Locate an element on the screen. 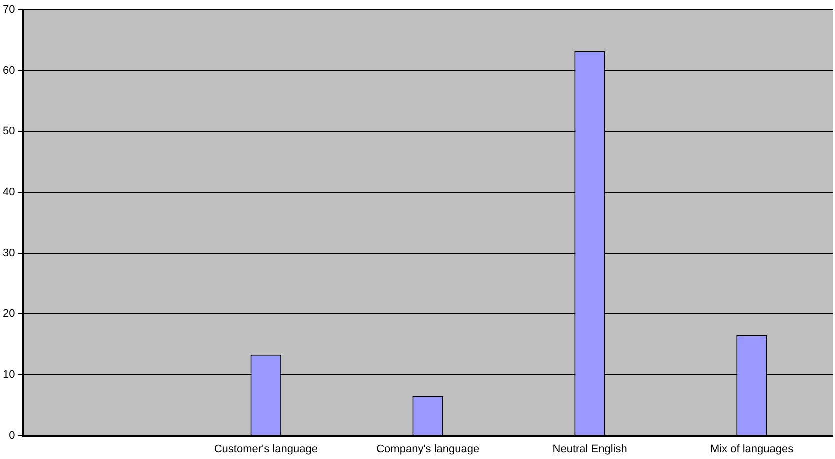  x-tick-label: Mix of languages is located at coordinates (752, 449).